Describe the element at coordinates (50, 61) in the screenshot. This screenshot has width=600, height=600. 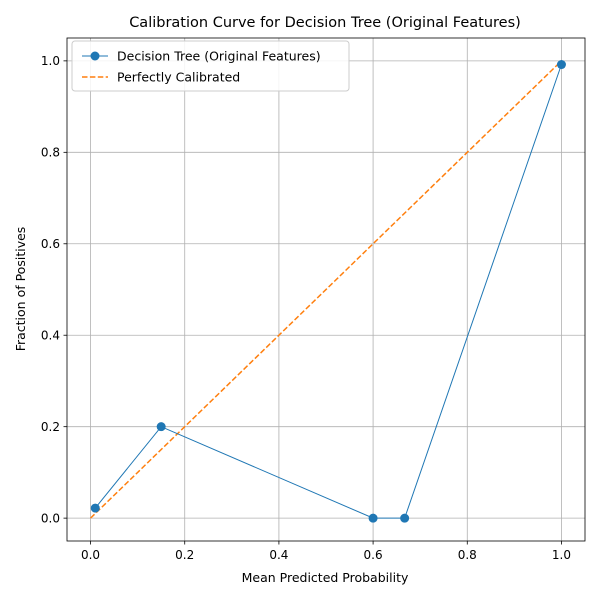
I see `y-tick-label: 1.0` at that location.